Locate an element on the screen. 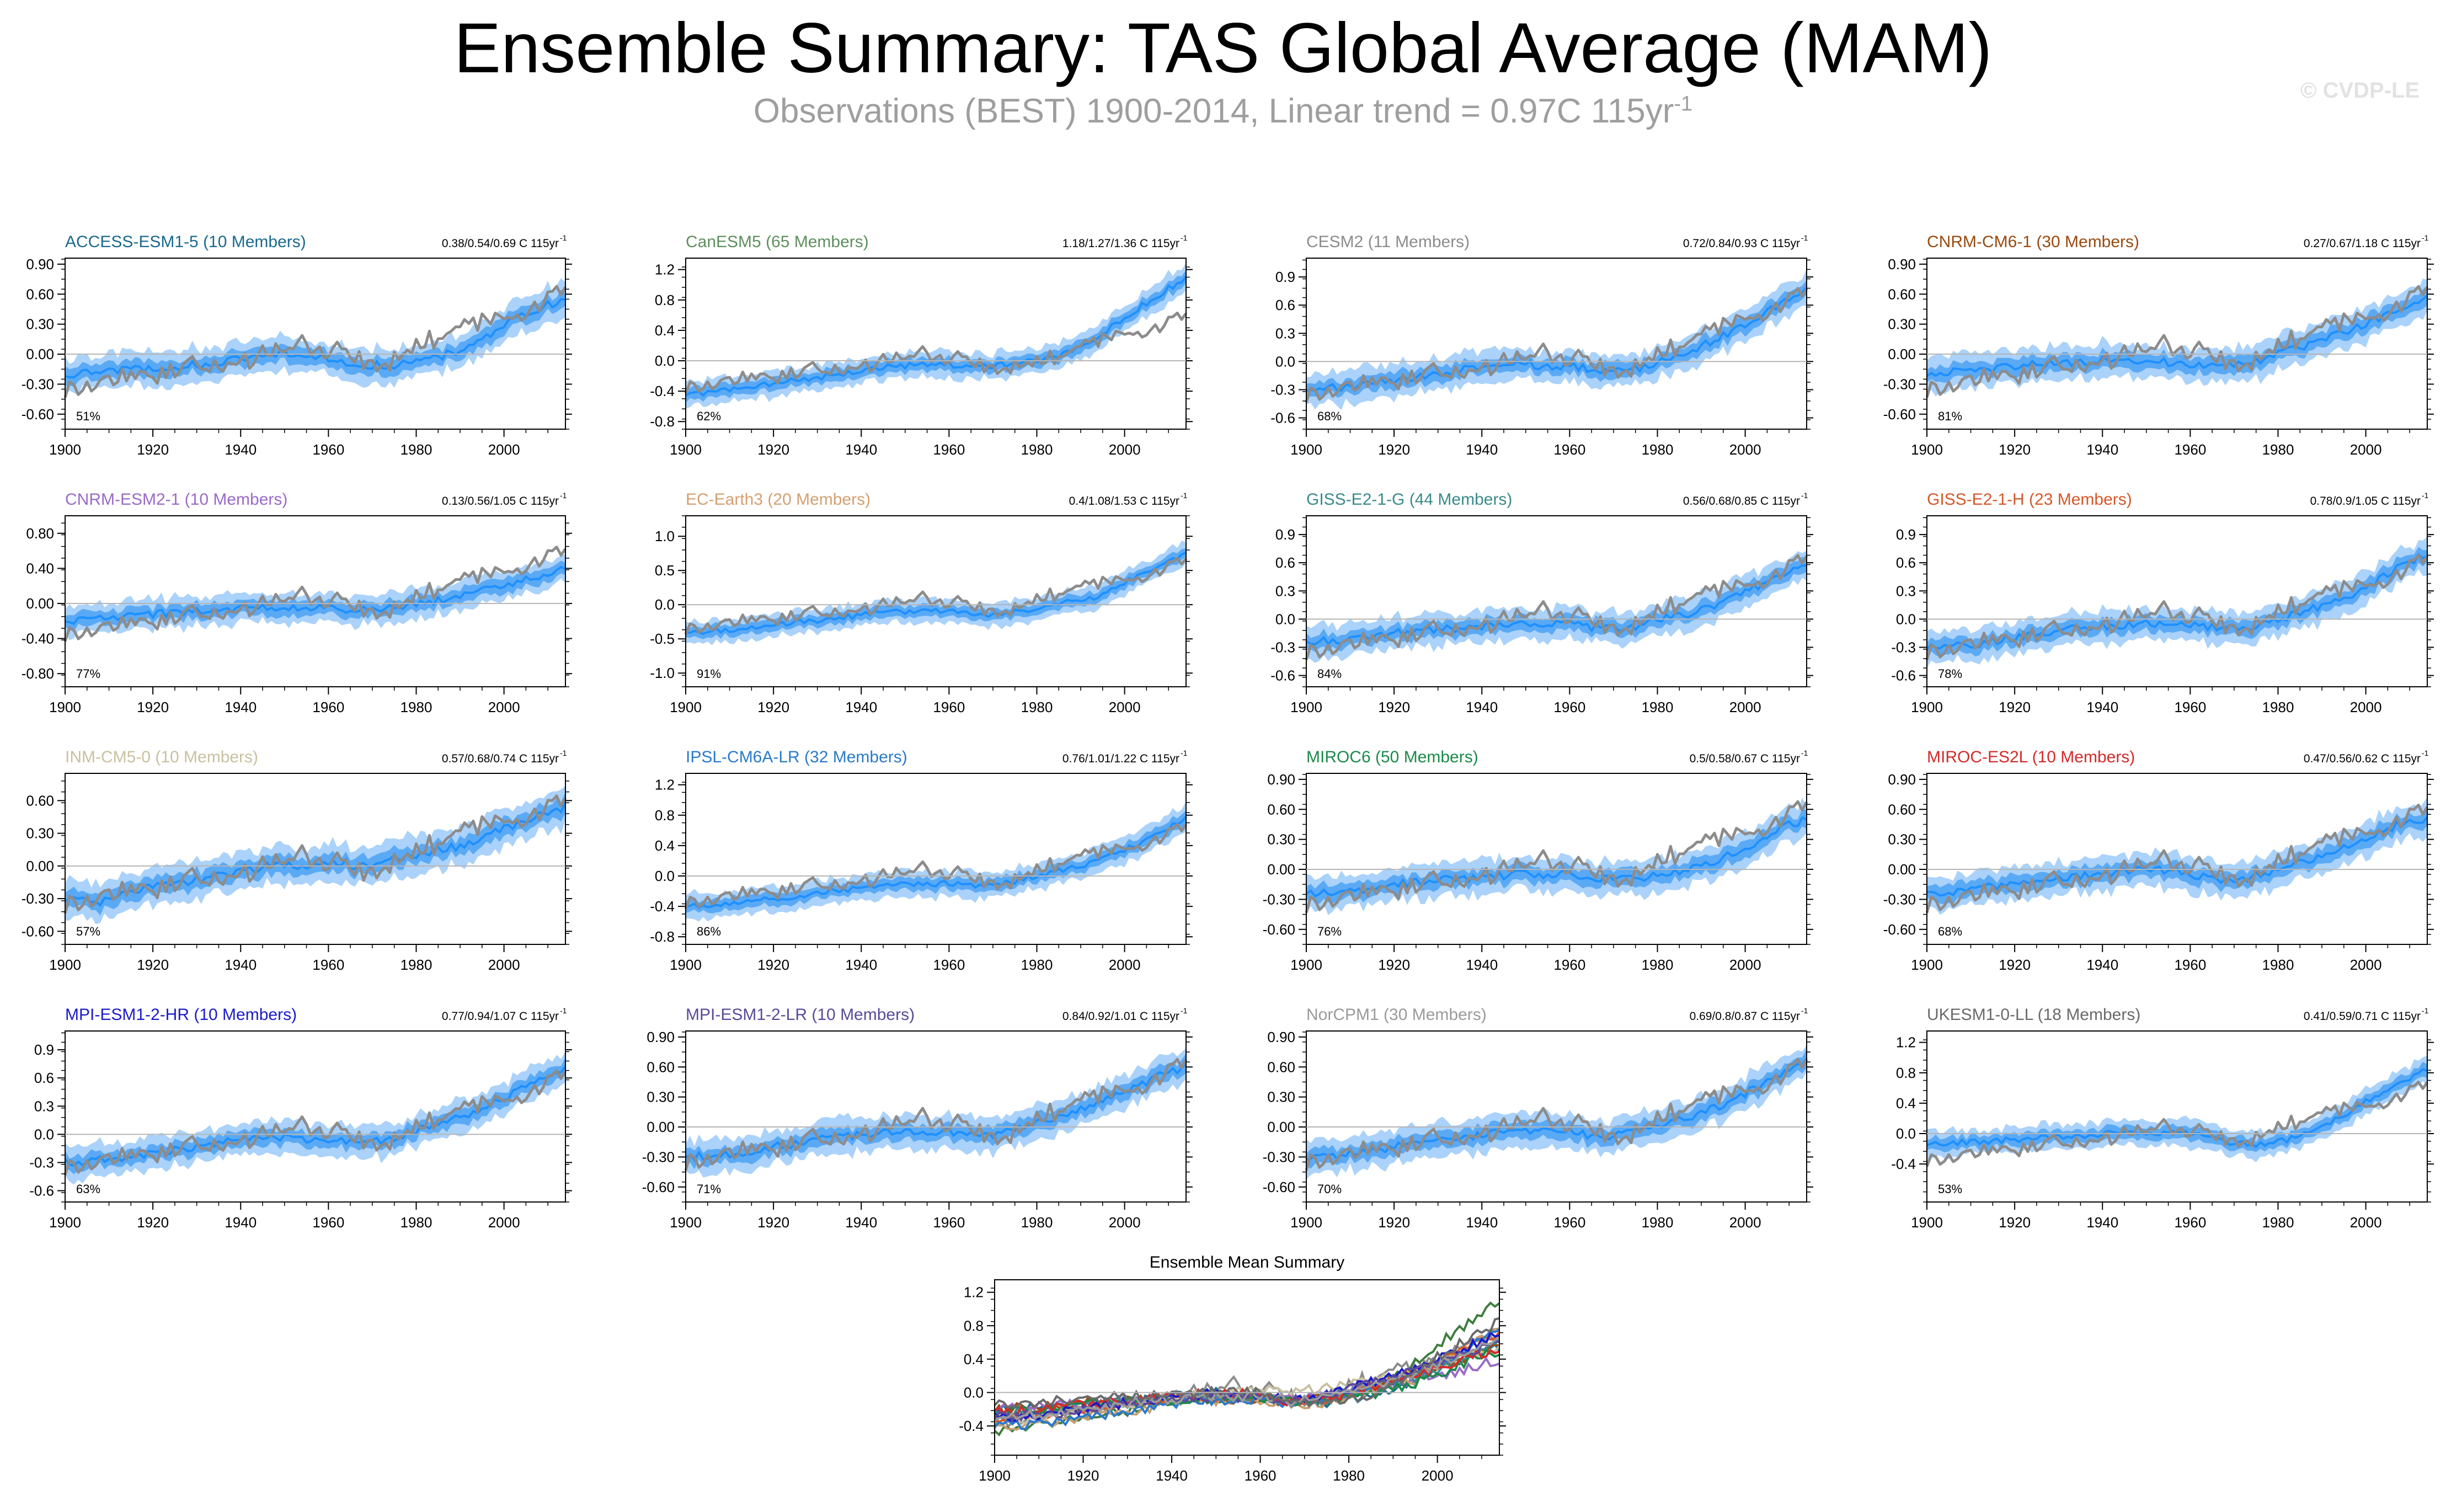 The height and width of the screenshot is (1512, 2446). panel-11-ytick-label: -0.30 is located at coordinates (1279, 899).